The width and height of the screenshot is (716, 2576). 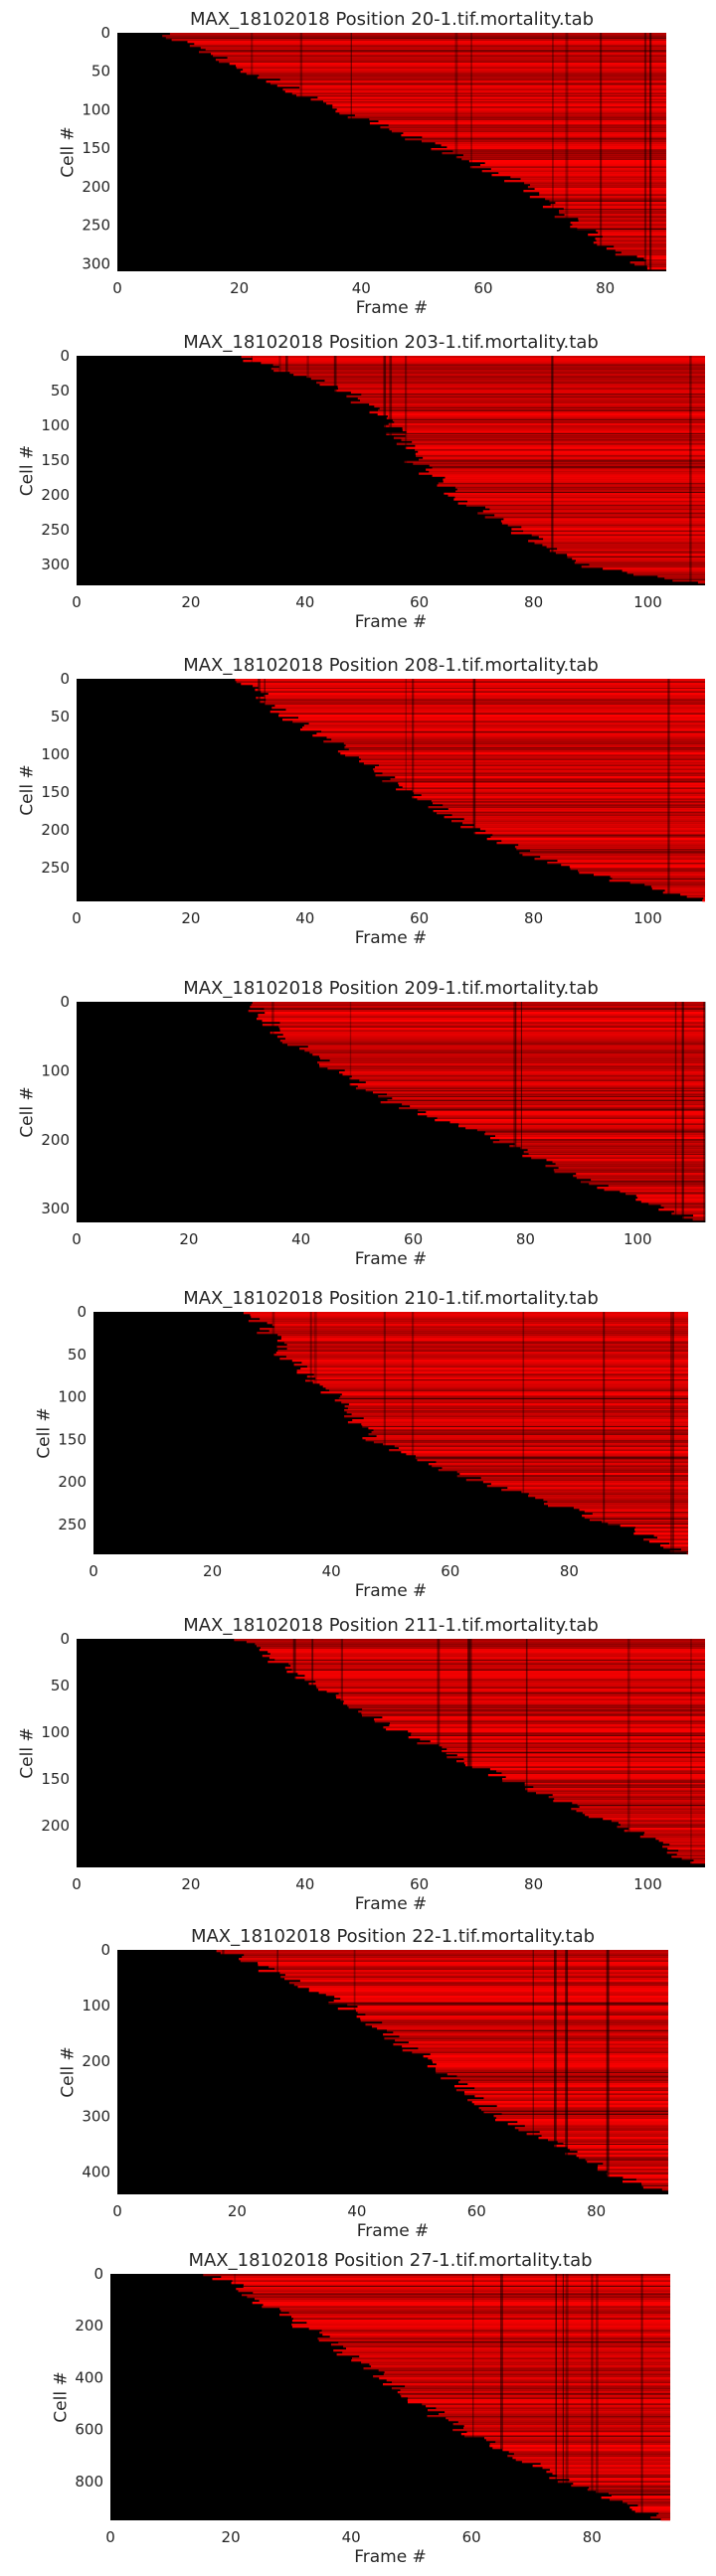 What do you see at coordinates (45, 1432) in the screenshot?
I see `y-axis-label: Cell #` at bounding box center [45, 1432].